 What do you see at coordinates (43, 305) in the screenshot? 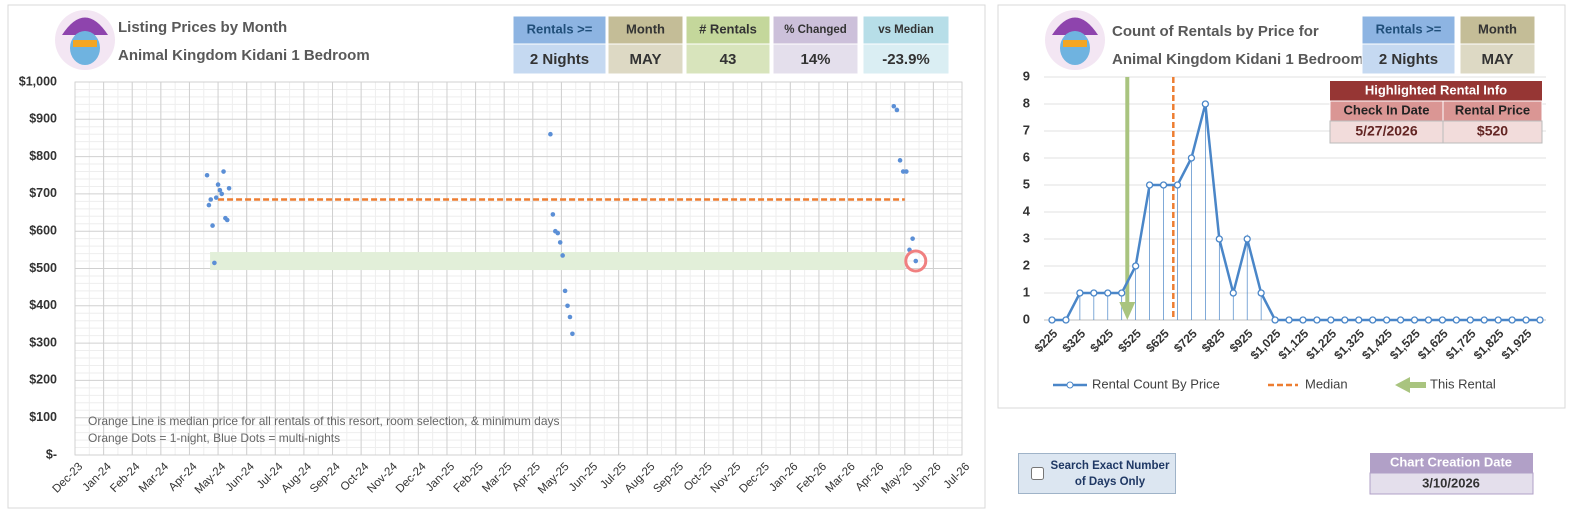
I see `y-tick-label: $400` at bounding box center [43, 305].